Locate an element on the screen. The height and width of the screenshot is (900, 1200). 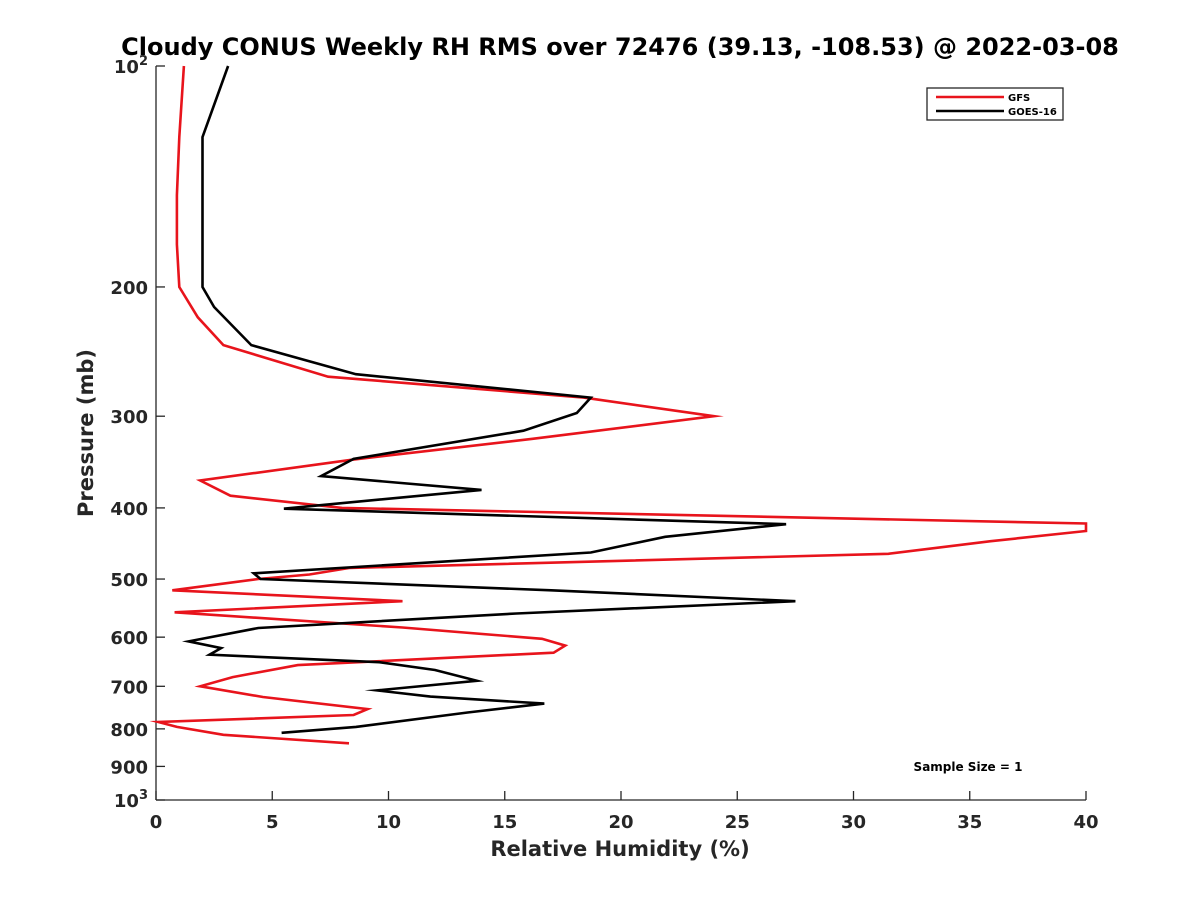
legend-box is located at coordinates (995, 104).